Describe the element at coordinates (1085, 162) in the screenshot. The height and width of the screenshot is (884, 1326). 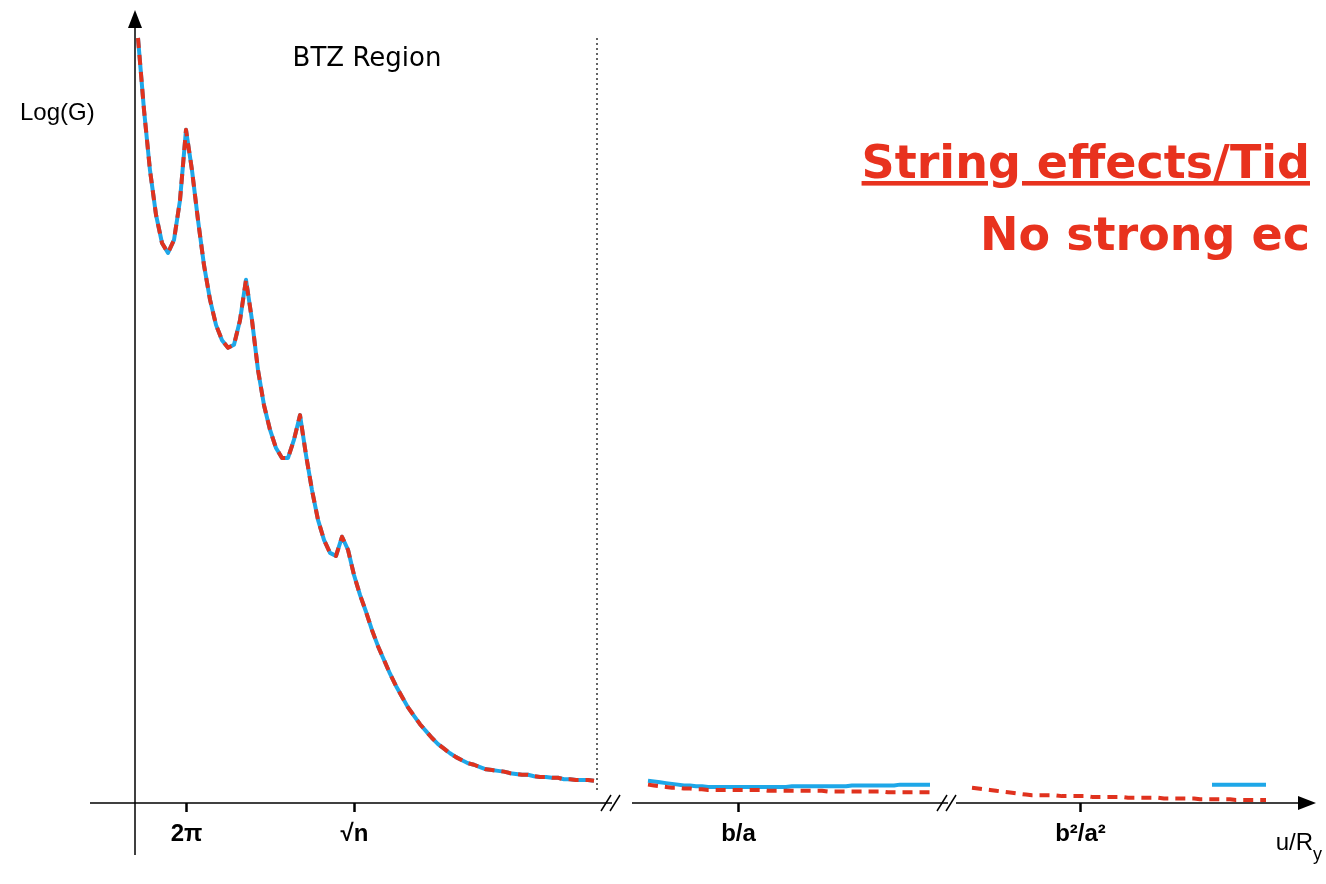
I see `annotation: String effects/Tid` at that location.